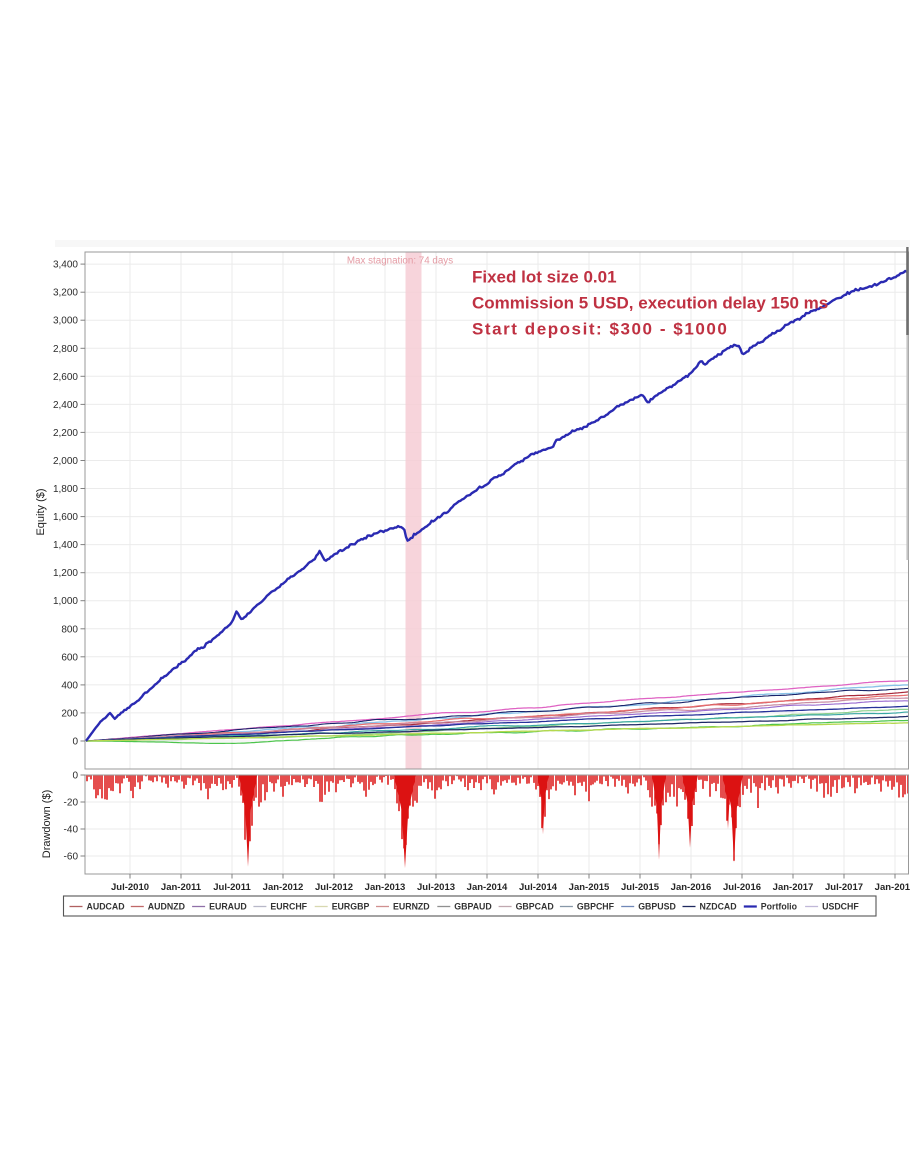 The height and width of the screenshot is (1160, 910). What do you see at coordinates (228, 907) in the screenshot?
I see `svg-text: EURAUD` at bounding box center [228, 907].